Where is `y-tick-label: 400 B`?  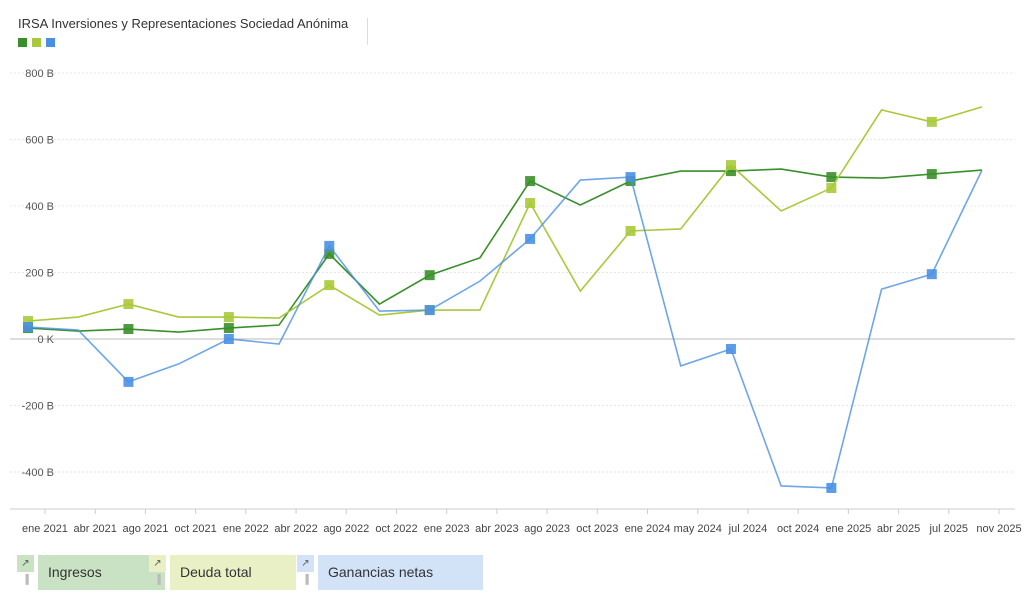
y-tick-label: 400 B is located at coordinates (39, 207).